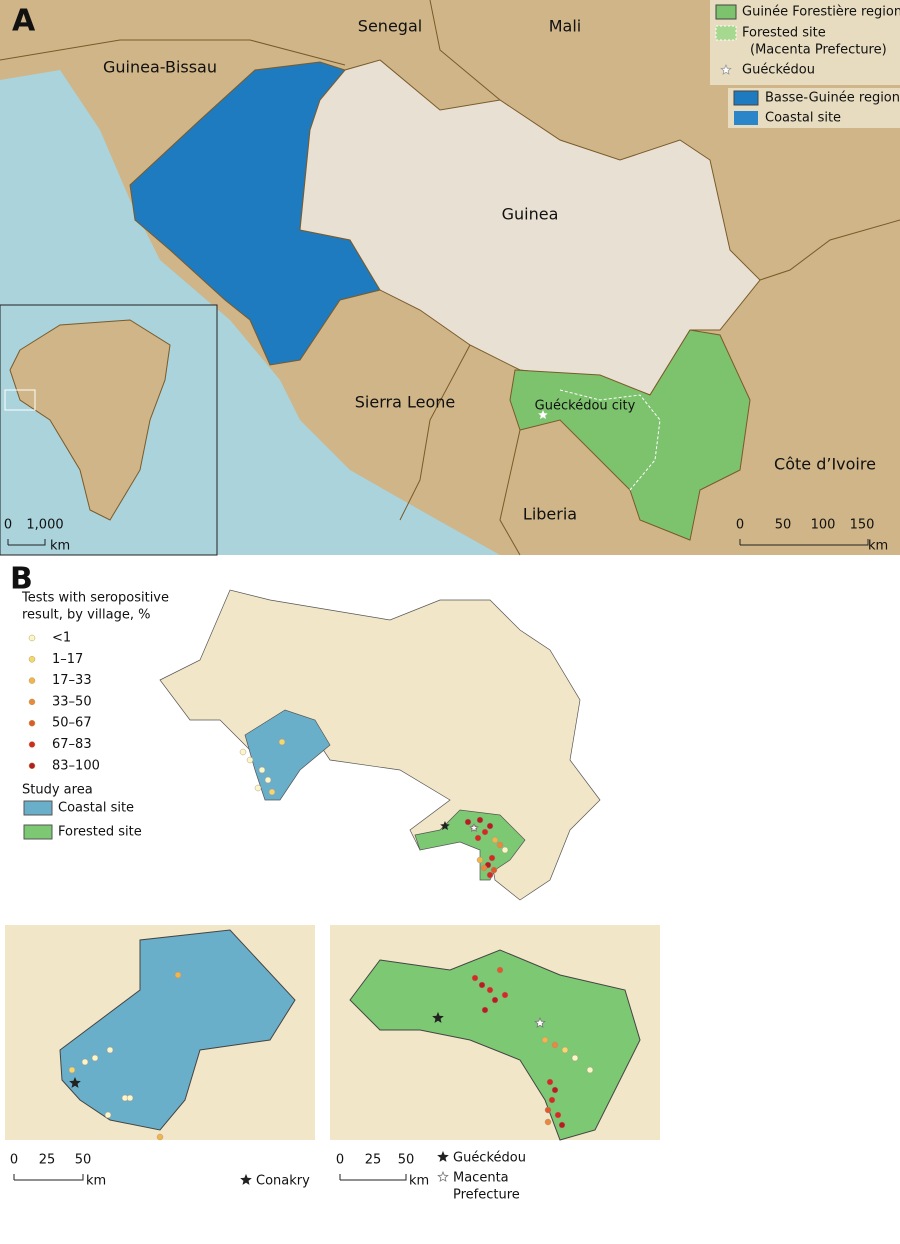  Describe the element at coordinates (823, 525) in the screenshot. I see `scale-label: 100` at that location.